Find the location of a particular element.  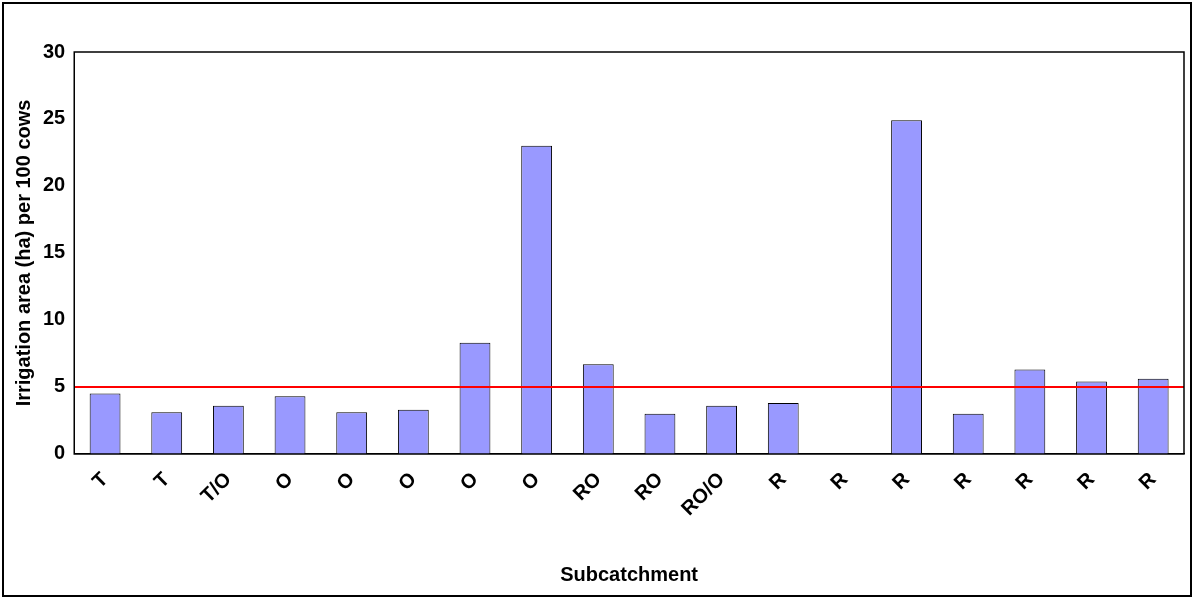

y-tick-label: 0 is located at coordinates (60, 452).